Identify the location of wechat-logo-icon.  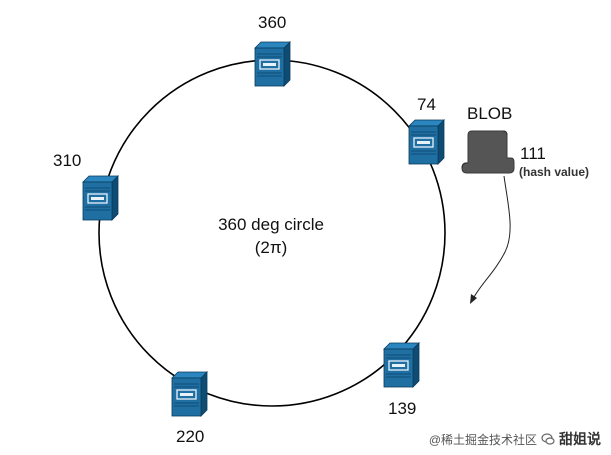
(548, 439).